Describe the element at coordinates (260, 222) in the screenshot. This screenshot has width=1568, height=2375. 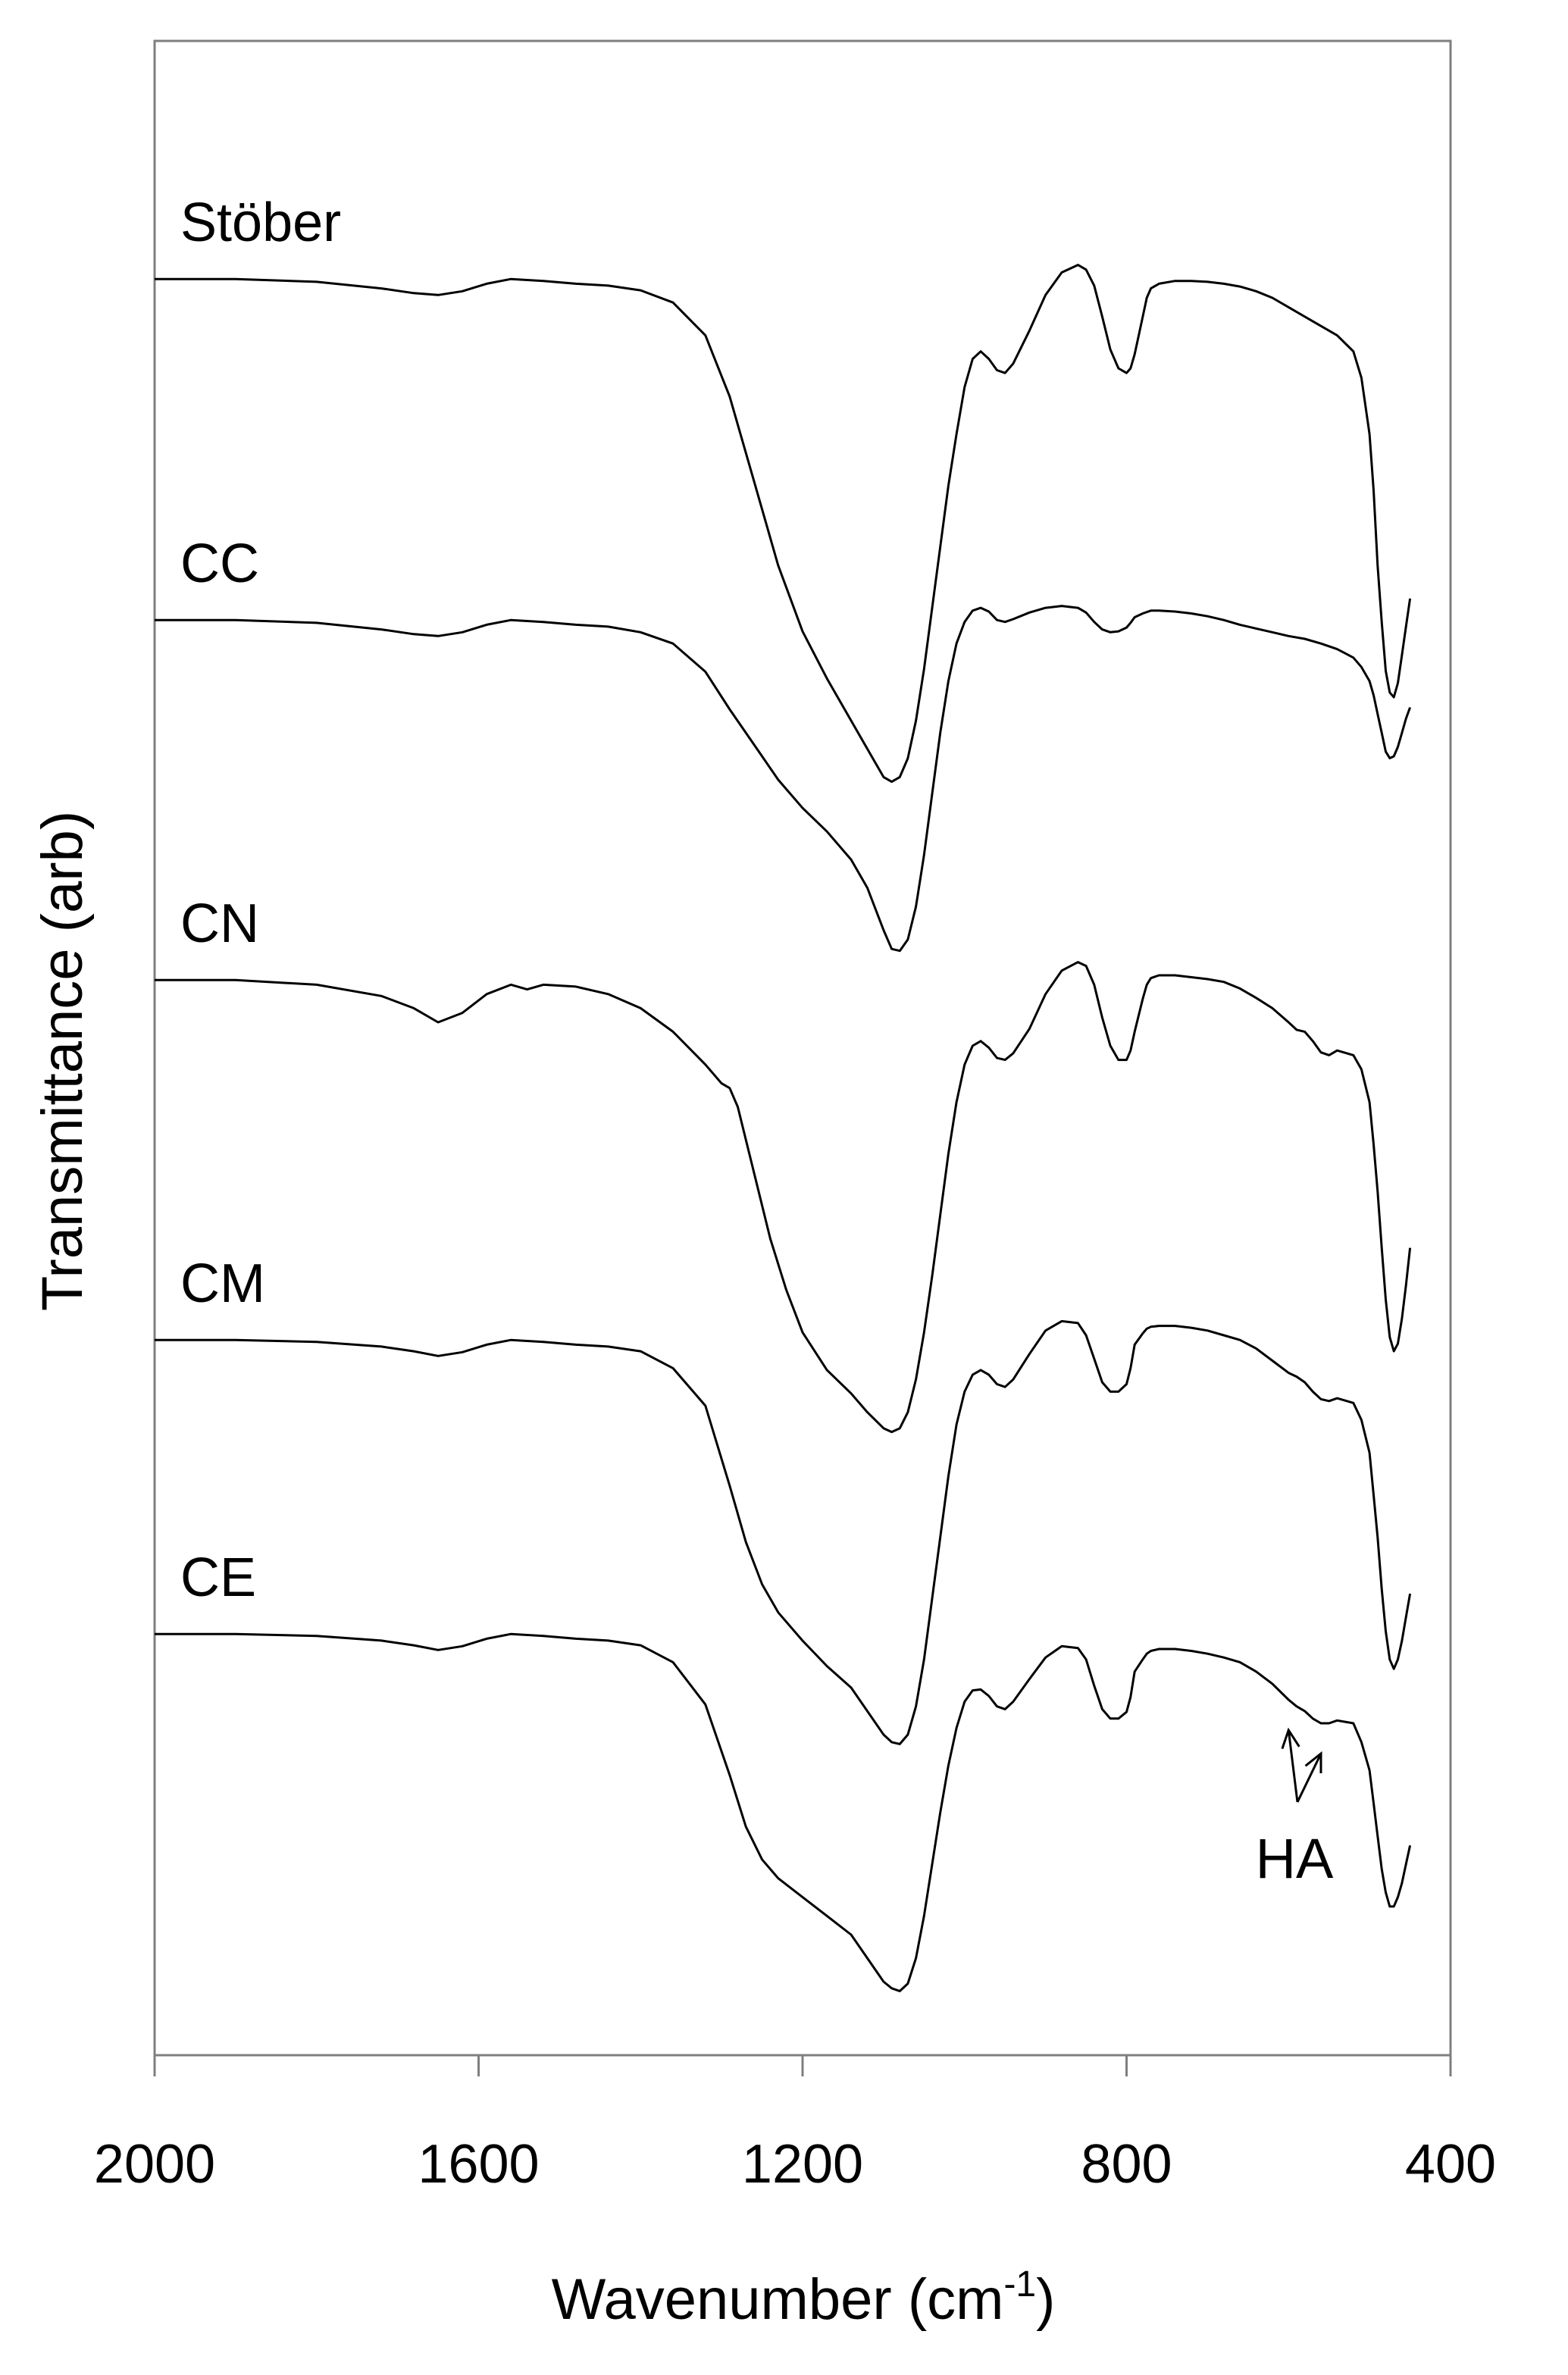
I see `series-label-0: Stöber` at that location.